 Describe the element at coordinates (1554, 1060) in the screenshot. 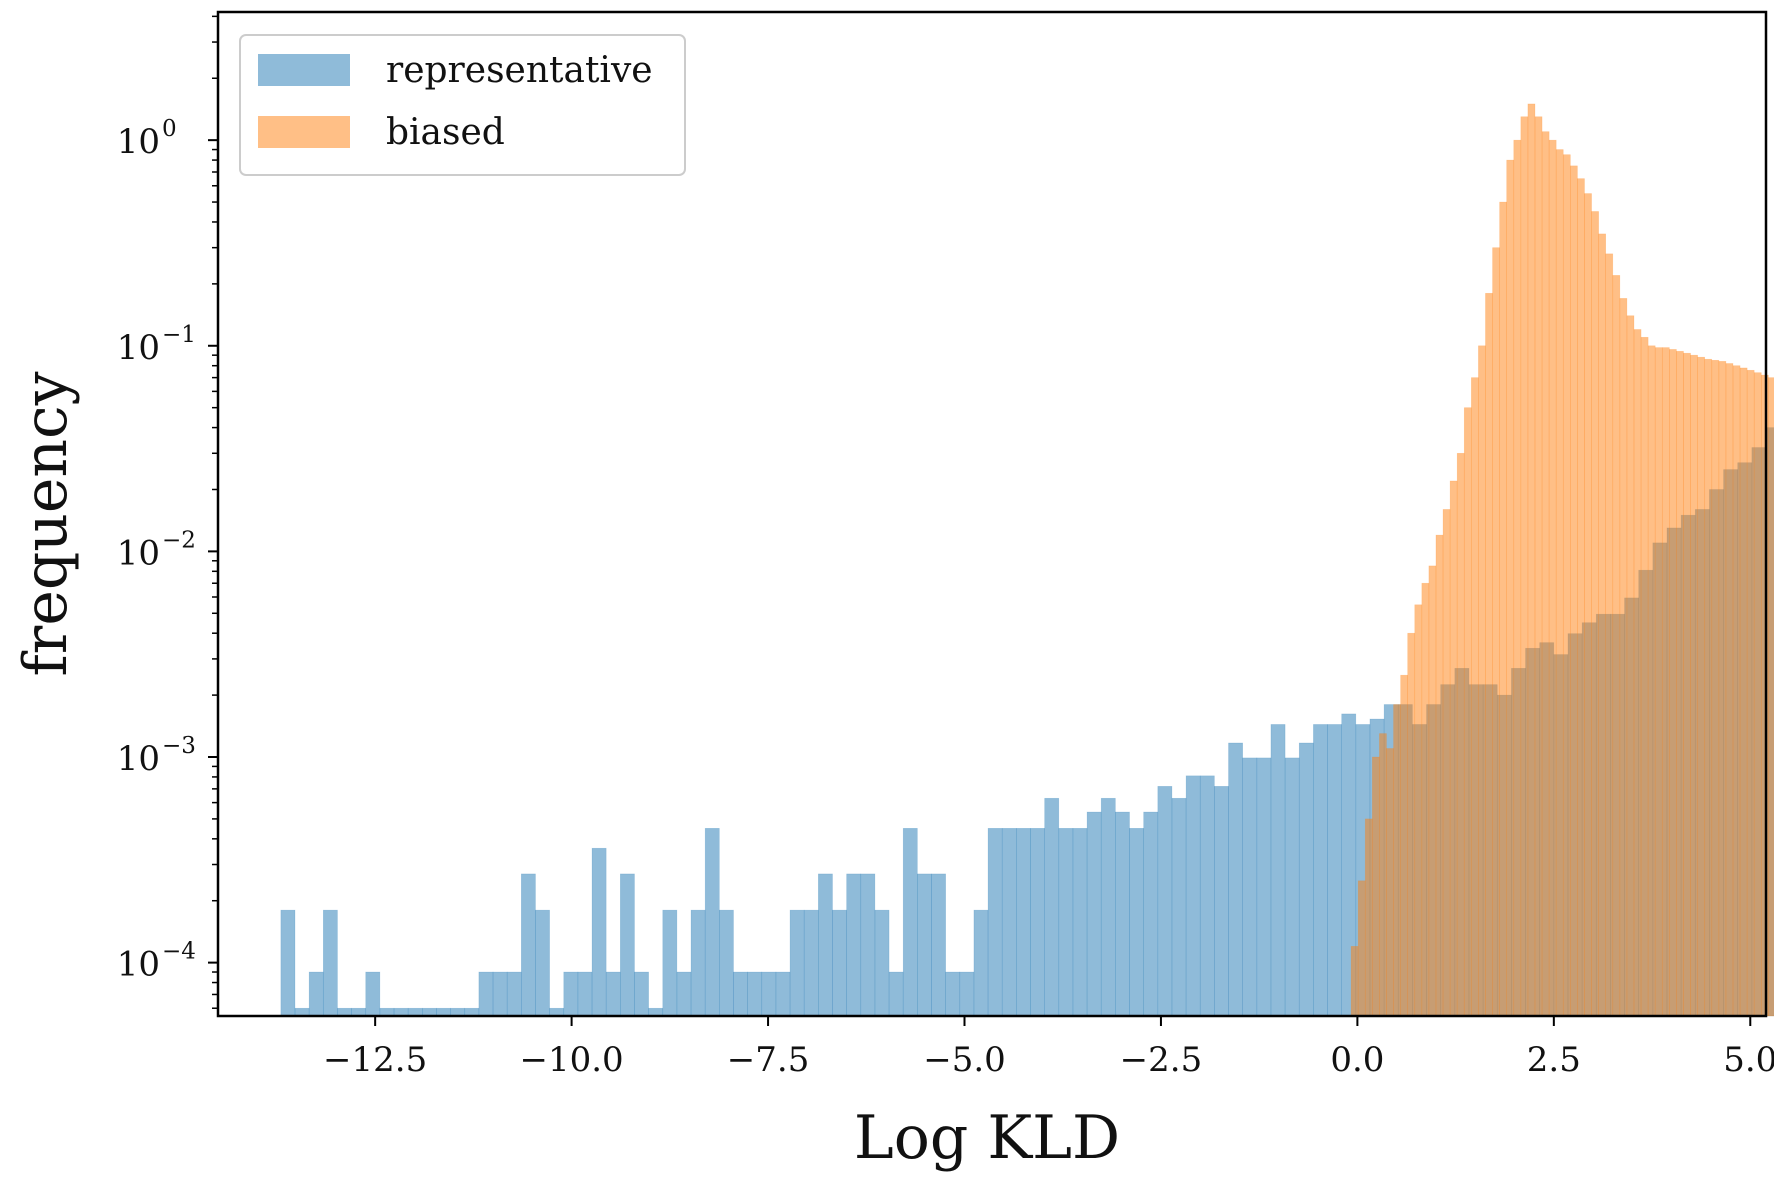

I see `x-tick-label: 2.5` at that location.